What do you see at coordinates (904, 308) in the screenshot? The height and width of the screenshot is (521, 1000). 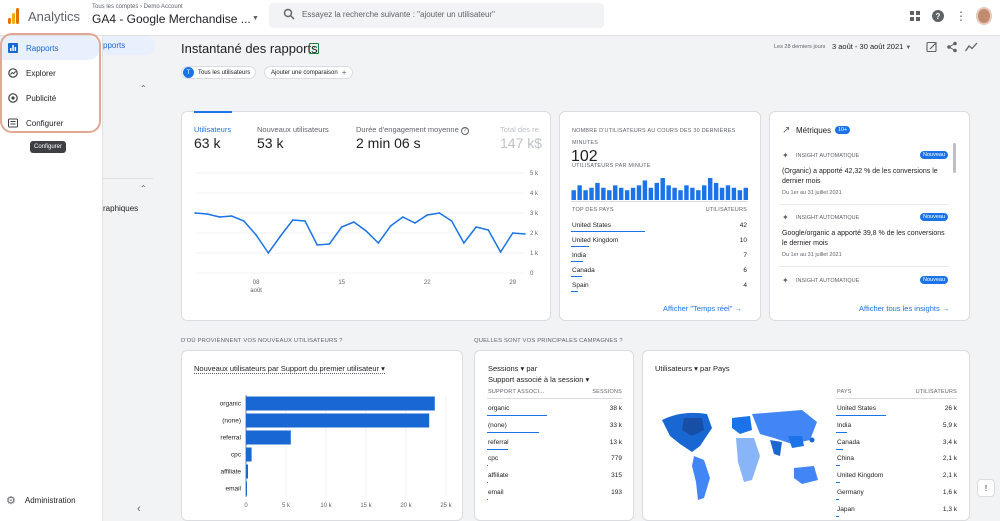 I see `view-all-insights-link: Afficher tous les insights →` at bounding box center [904, 308].